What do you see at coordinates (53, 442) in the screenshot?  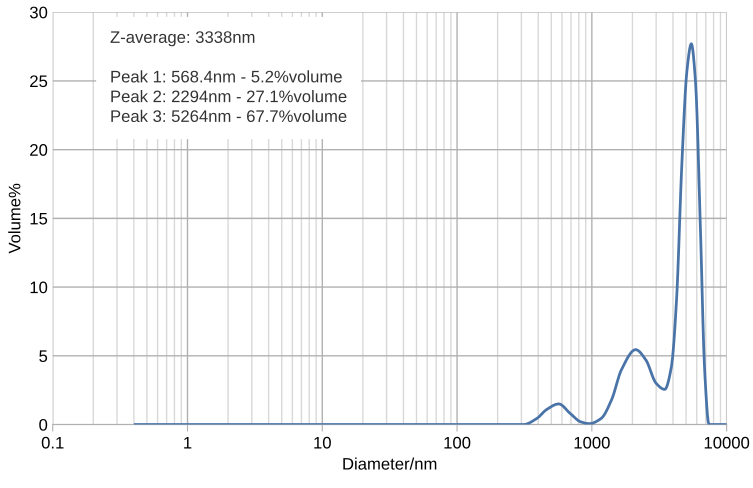 I see `x-tick-label: 0.1` at bounding box center [53, 442].